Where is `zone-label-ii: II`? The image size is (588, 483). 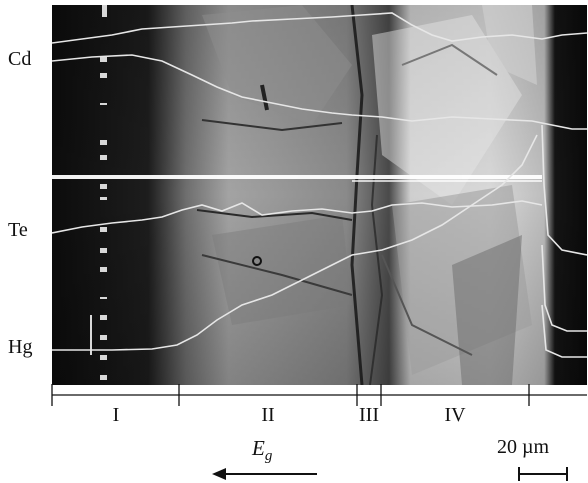
zone-label-ii: II is located at coordinates (268, 415).